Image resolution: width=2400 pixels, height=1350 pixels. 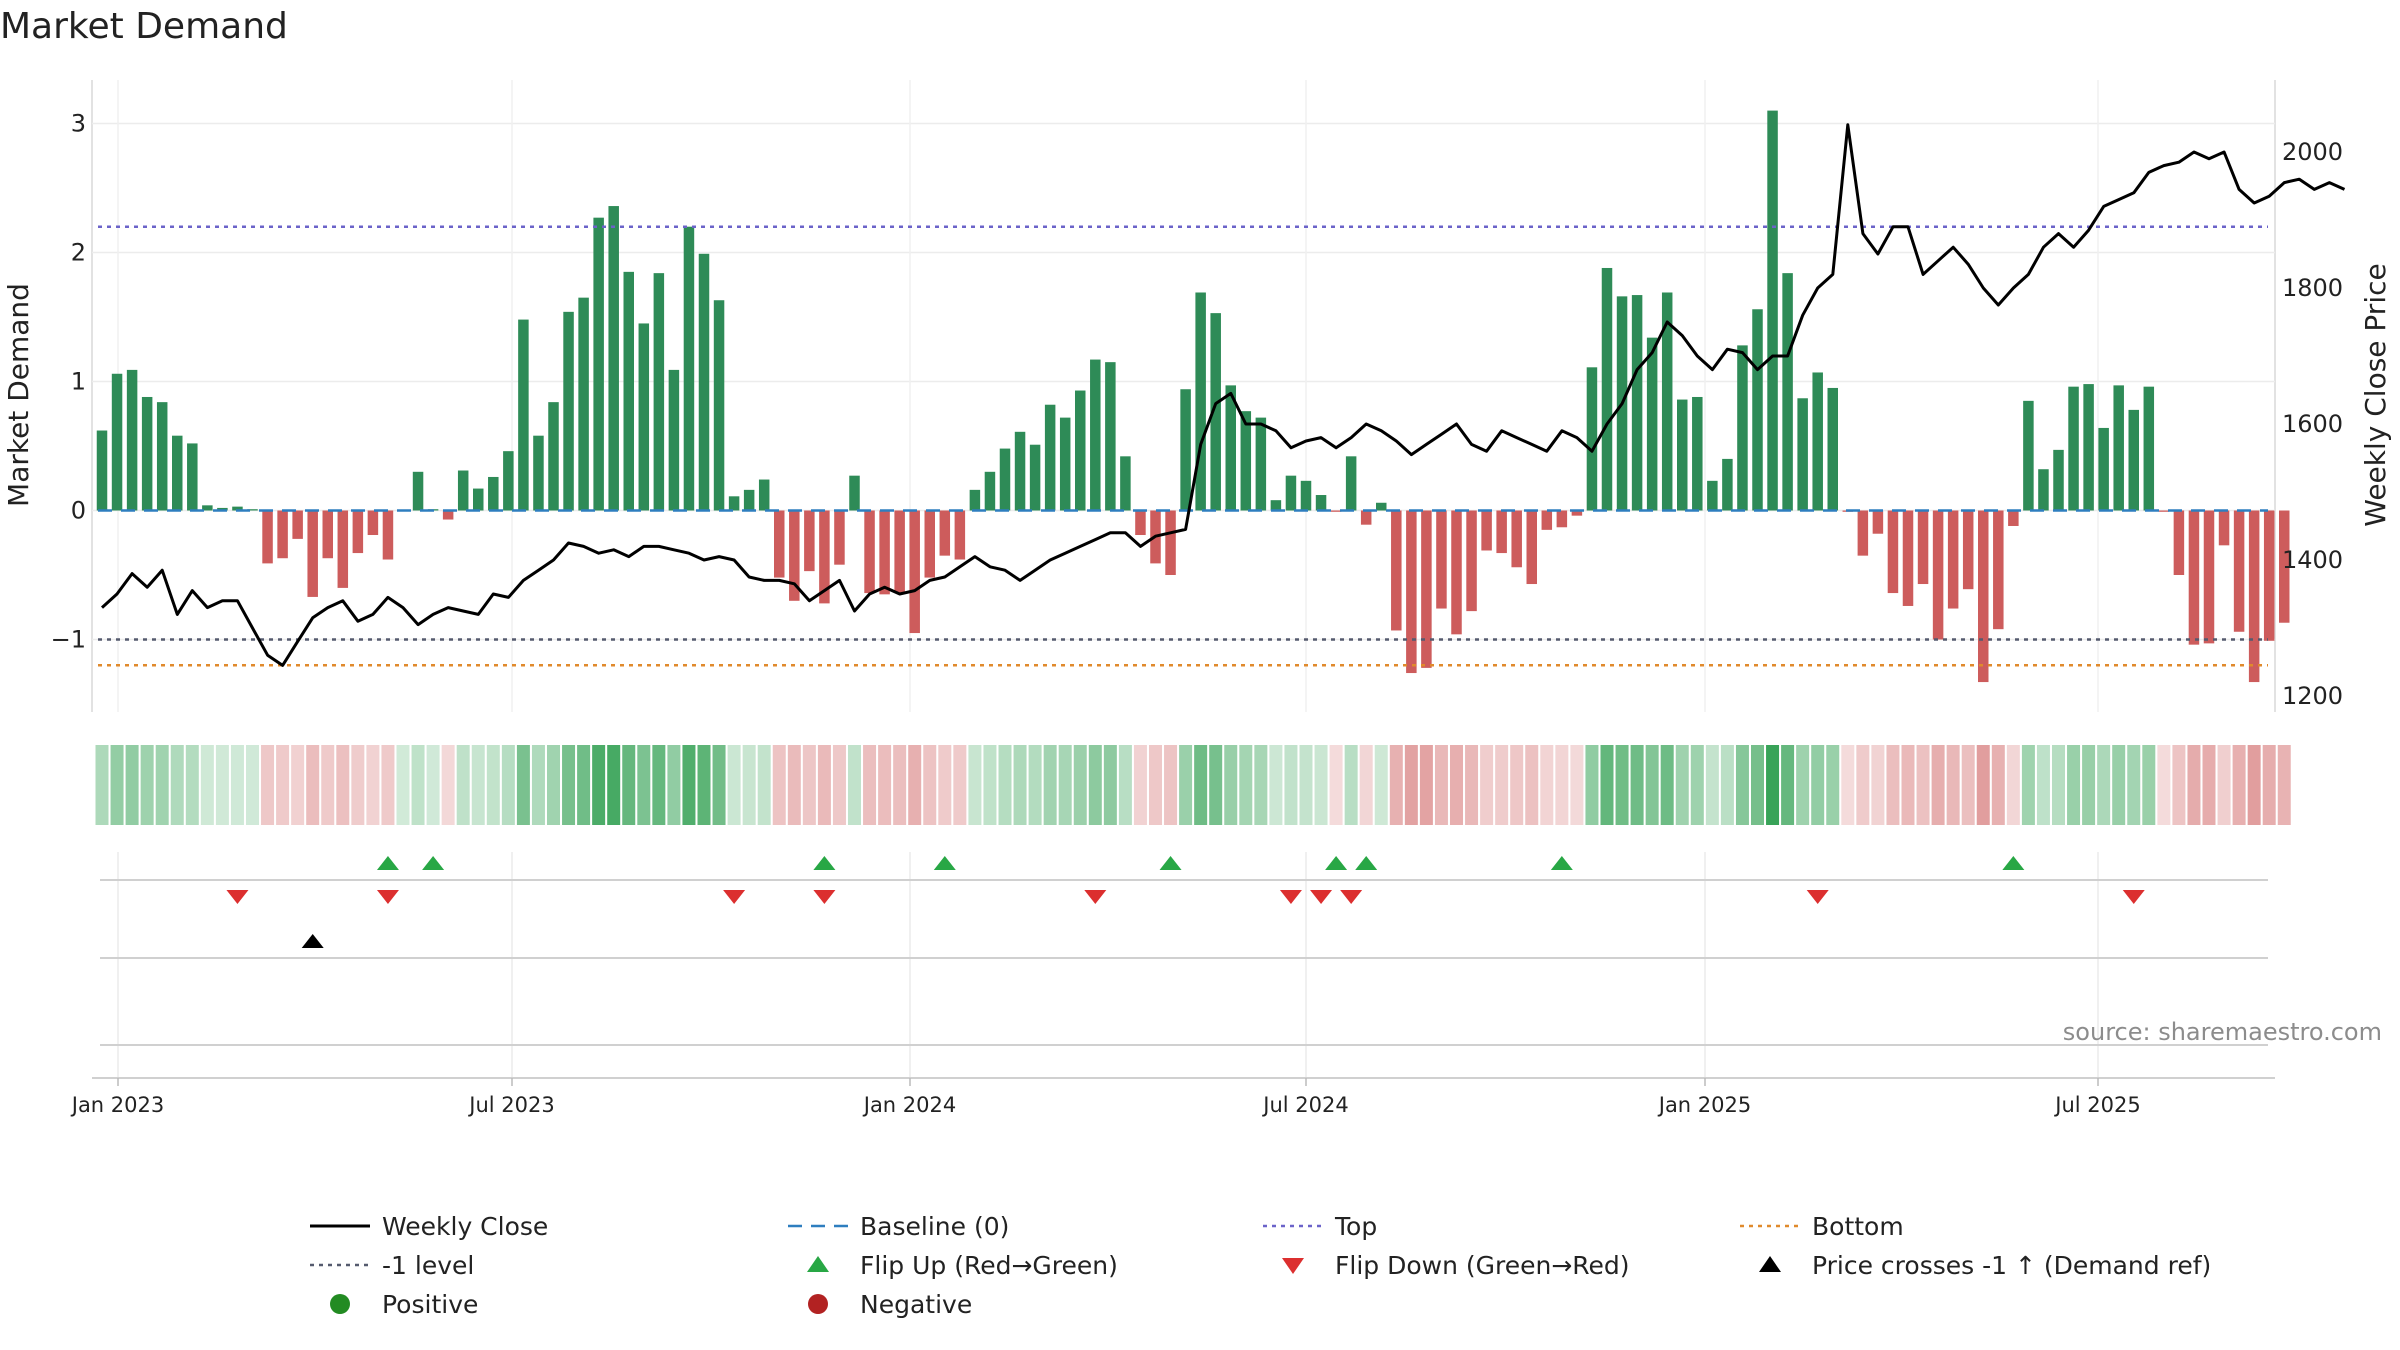 What do you see at coordinates (1770, 1264) in the screenshot?
I see `legend-swatch` at bounding box center [1770, 1264].